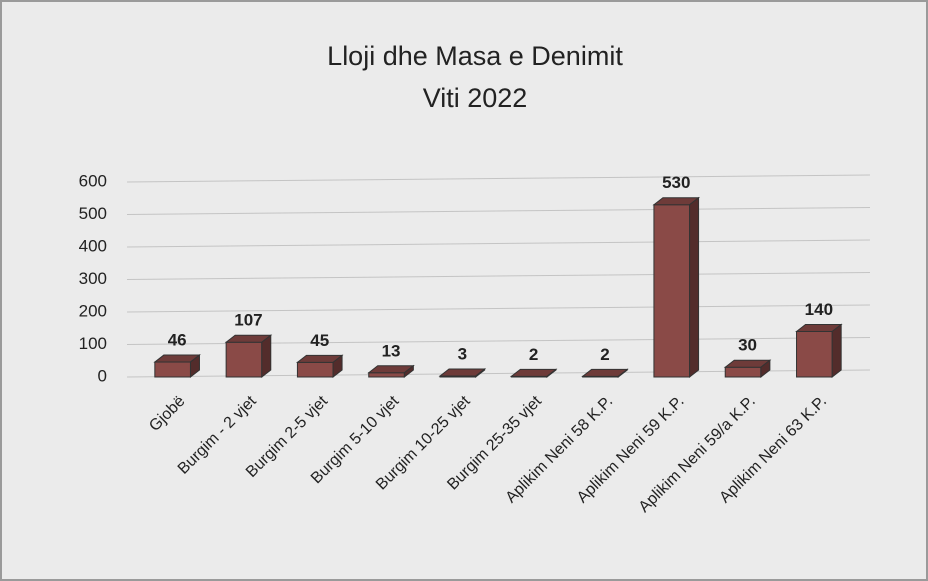  What do you see at coordinates (391, 350) in the screenshot?
I see `data-label: 13` at bounding box center [391, 350].